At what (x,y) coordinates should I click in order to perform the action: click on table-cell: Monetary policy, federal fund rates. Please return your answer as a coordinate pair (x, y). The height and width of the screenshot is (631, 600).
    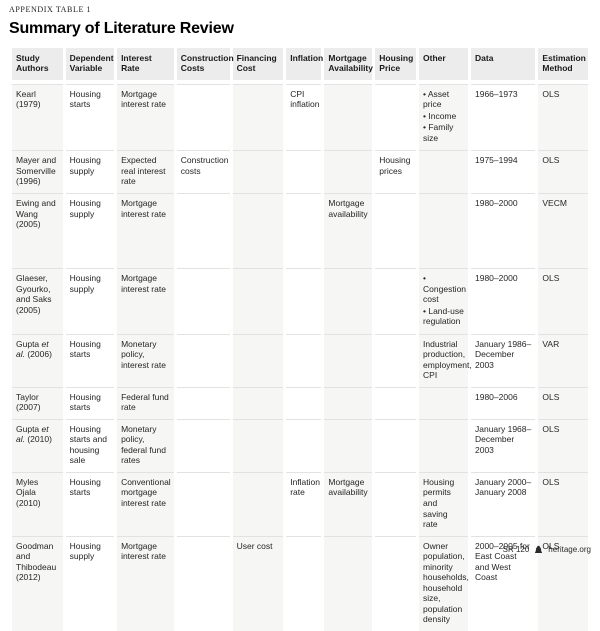
    Looking at the image, I should click on (145, 445).